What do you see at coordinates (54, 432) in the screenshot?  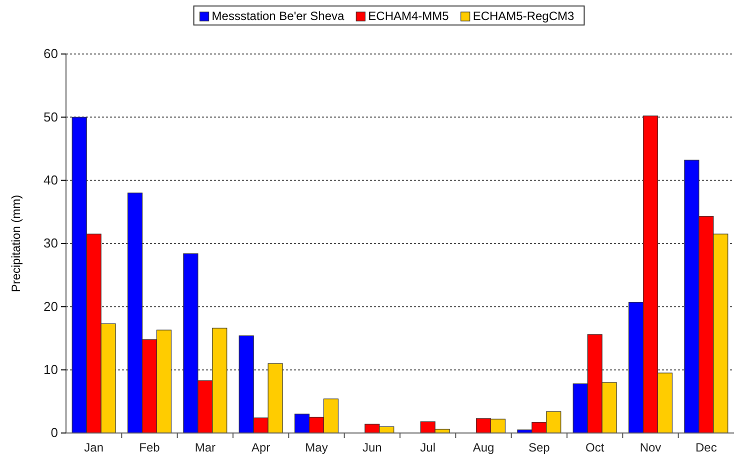 I see `y-tick-label: 0` at bounding box center [54, 432].